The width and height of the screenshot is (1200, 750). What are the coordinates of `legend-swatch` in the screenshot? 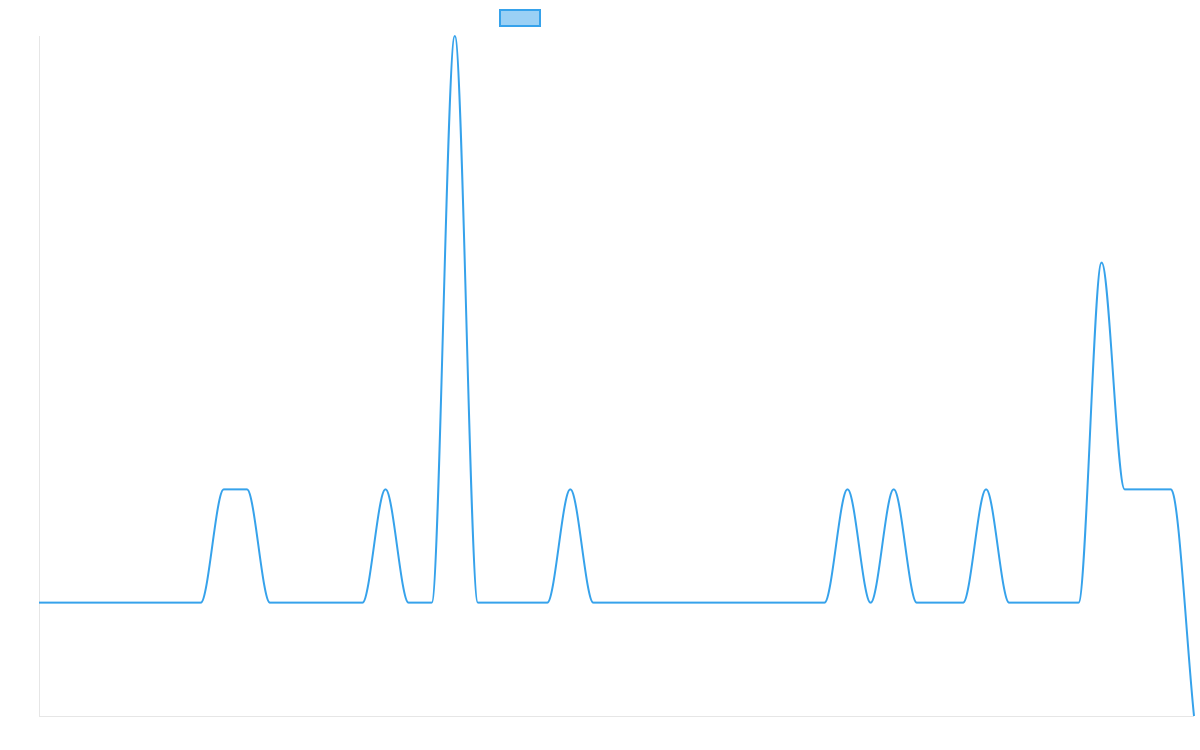 It's located at (520, 18).